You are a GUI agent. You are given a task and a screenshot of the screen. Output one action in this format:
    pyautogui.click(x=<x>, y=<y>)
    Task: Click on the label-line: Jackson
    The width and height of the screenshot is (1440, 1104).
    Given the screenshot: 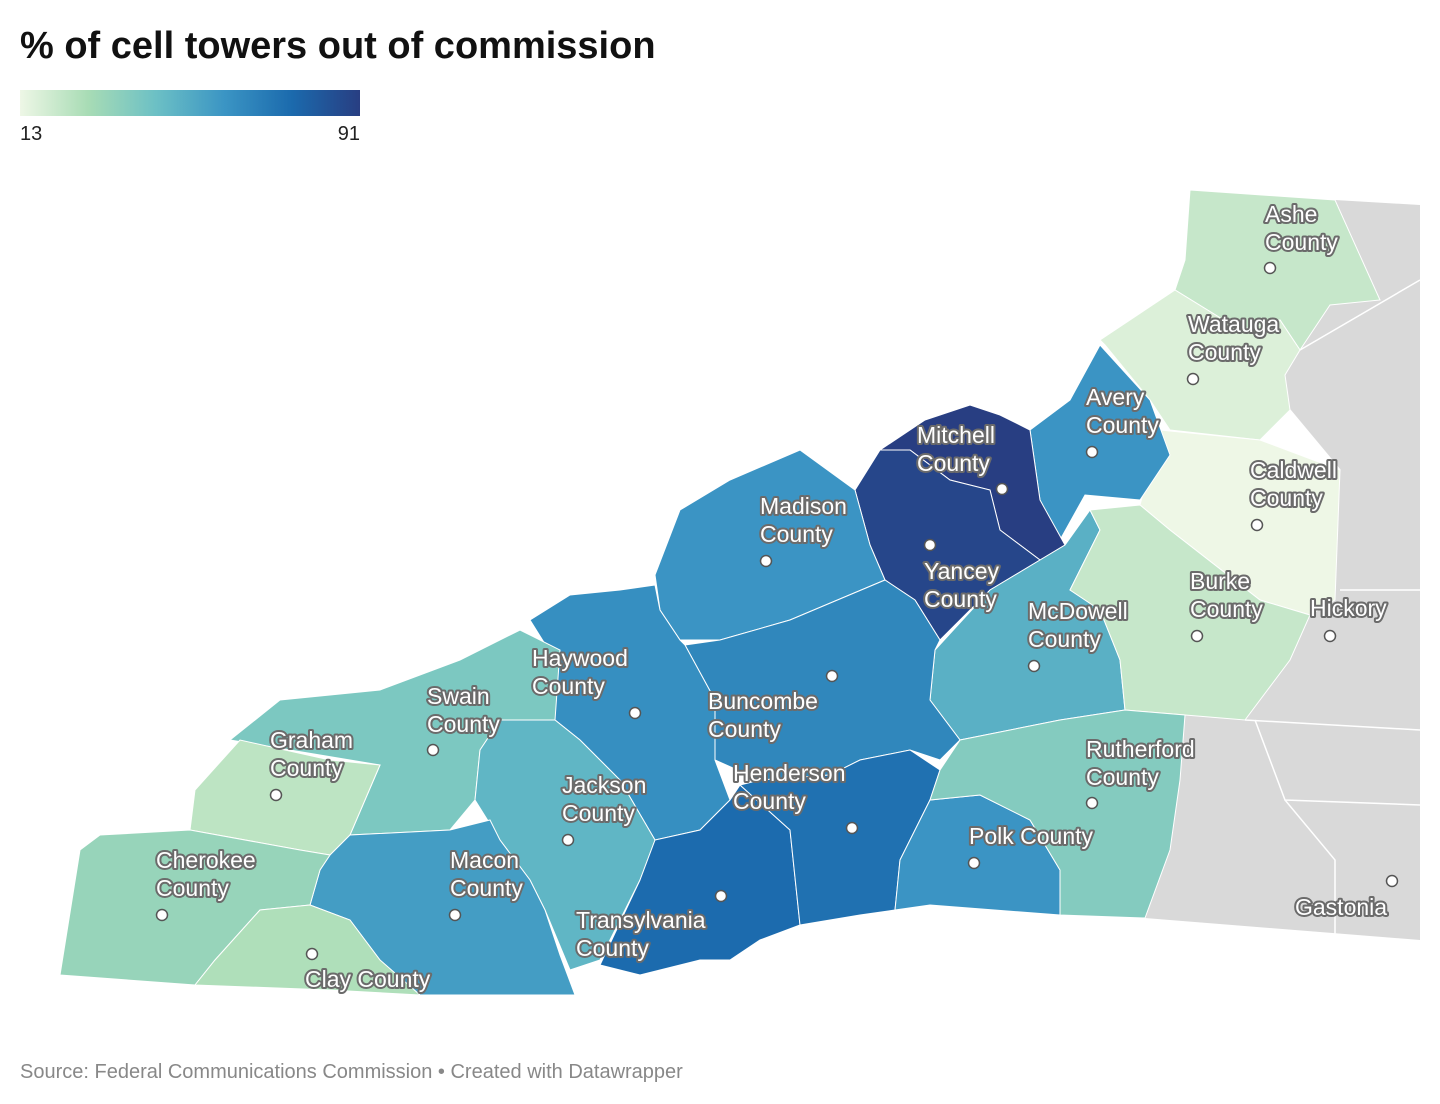 What is the action you would take?
    pyautogui.click(x=604, y=785)
    